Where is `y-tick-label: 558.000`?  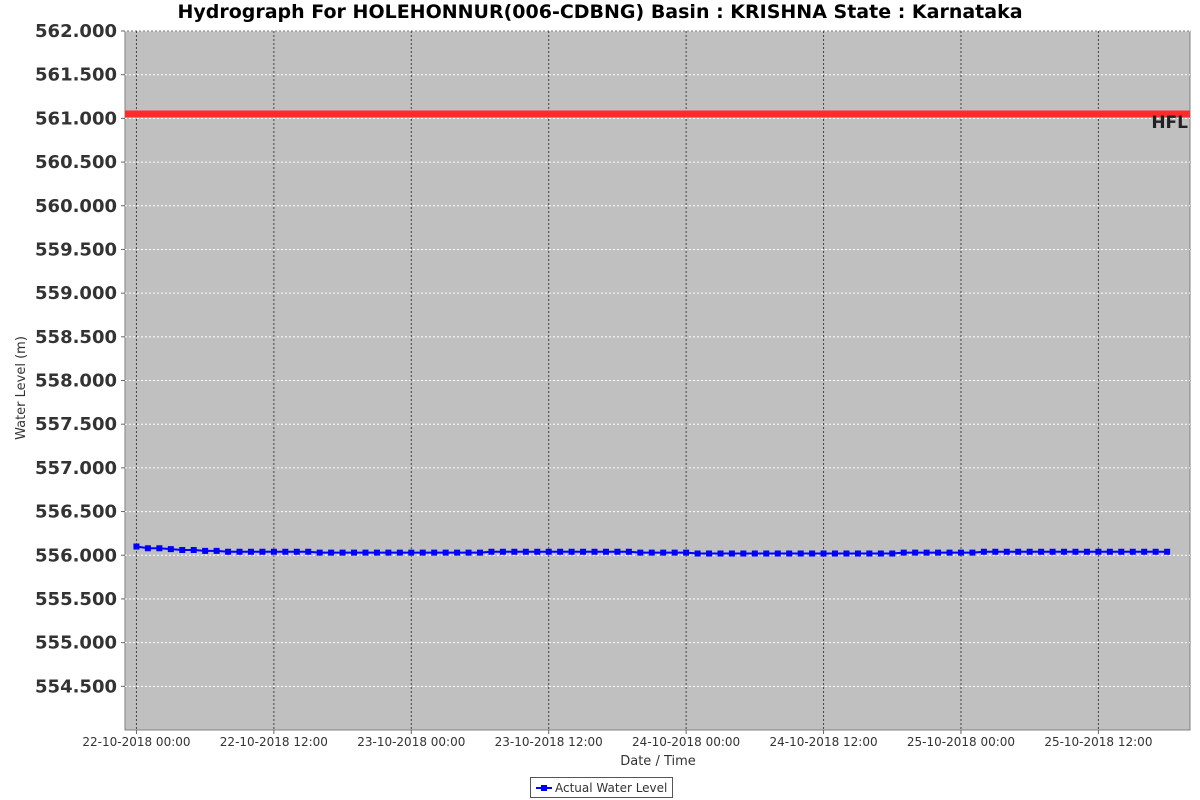
y-tick-label: 558.000 is located at coordinates (76, 381).